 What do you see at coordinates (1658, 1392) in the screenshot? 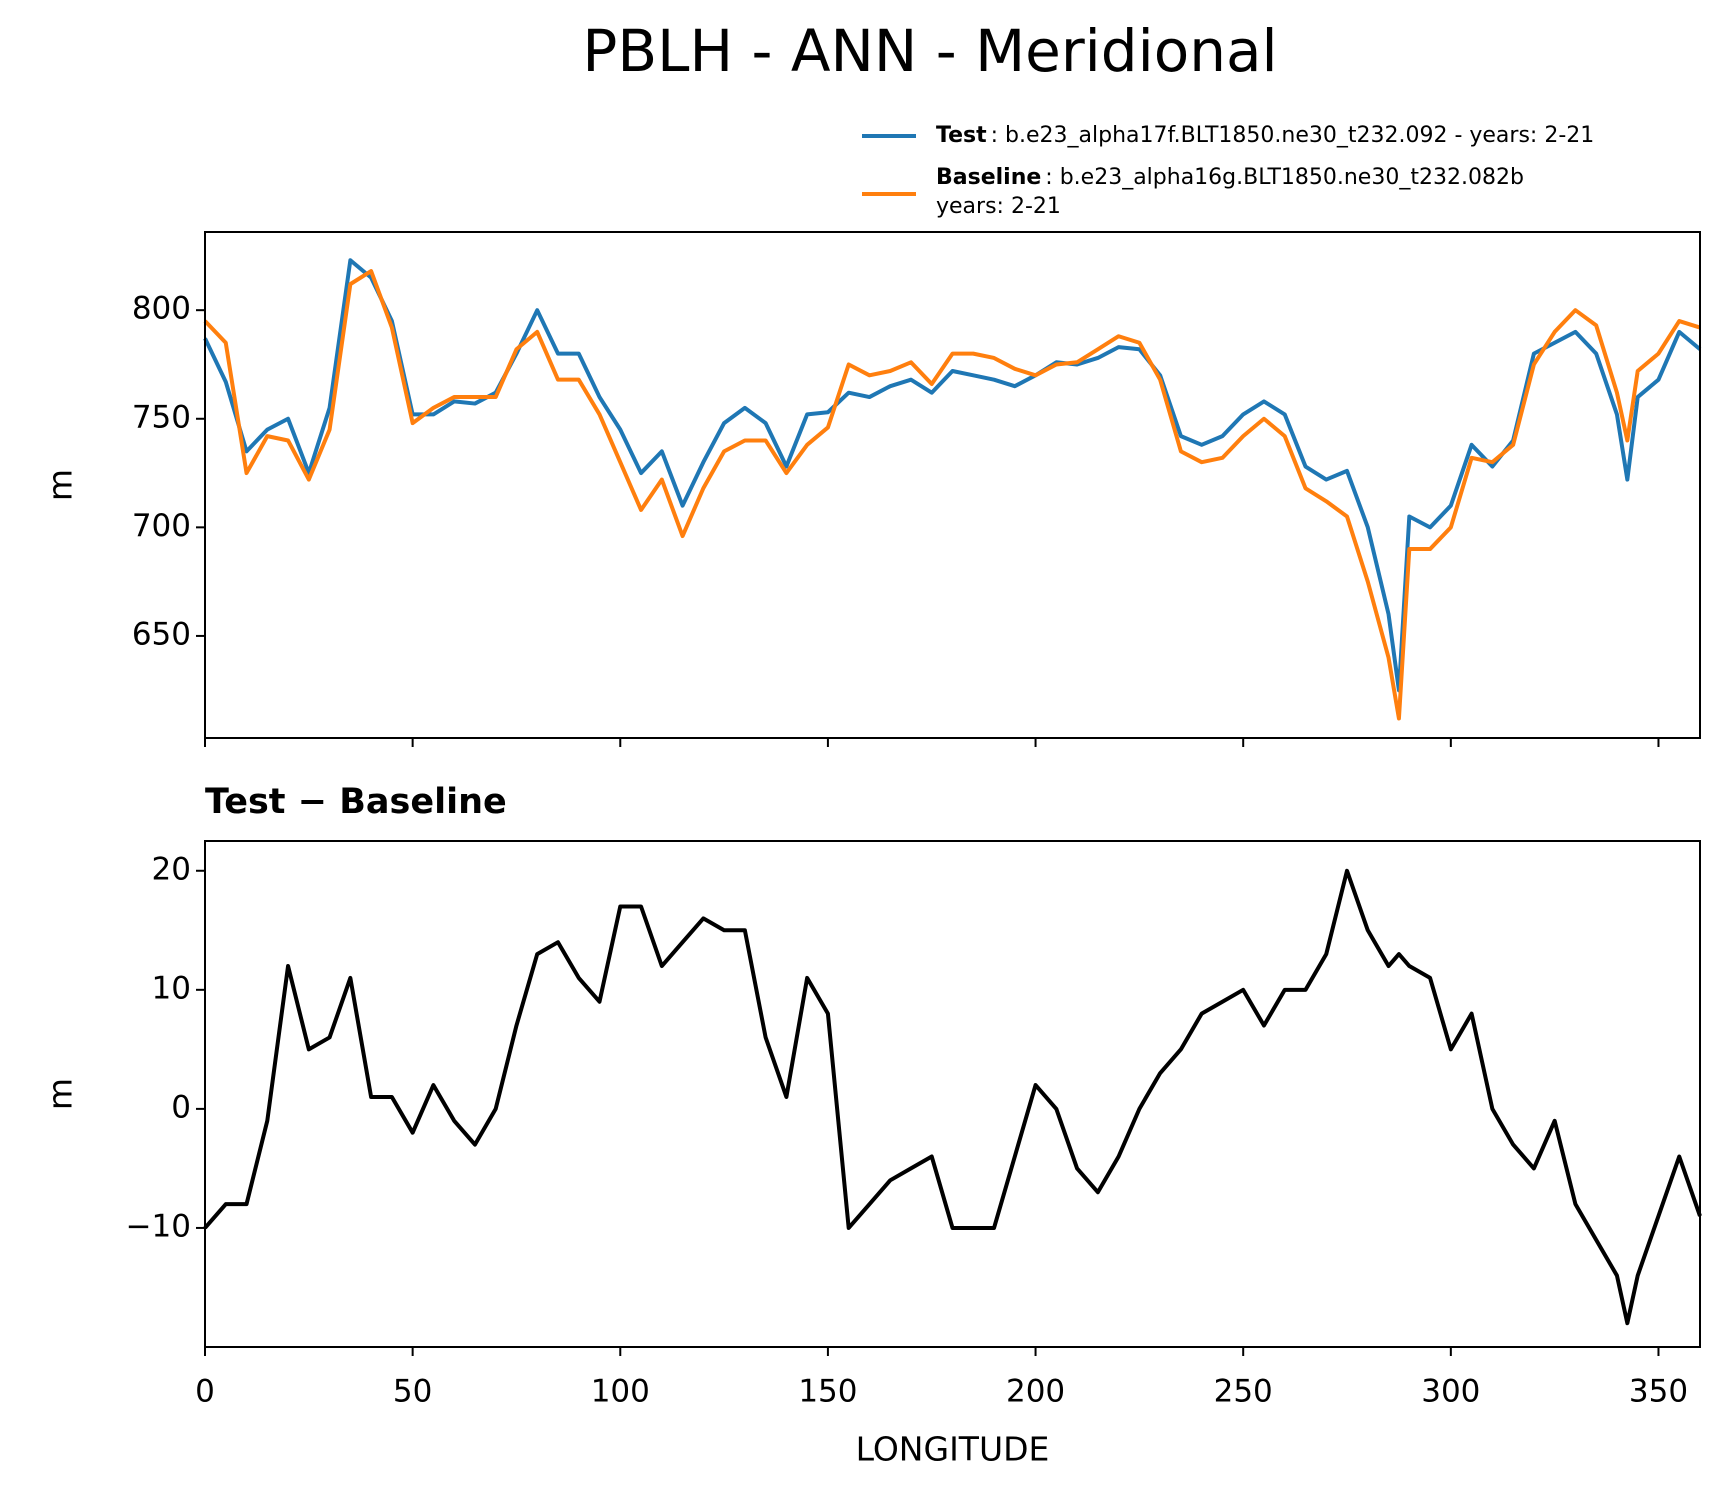
I see `x-tick-label: 350` at bounding box center [1658, 1392].